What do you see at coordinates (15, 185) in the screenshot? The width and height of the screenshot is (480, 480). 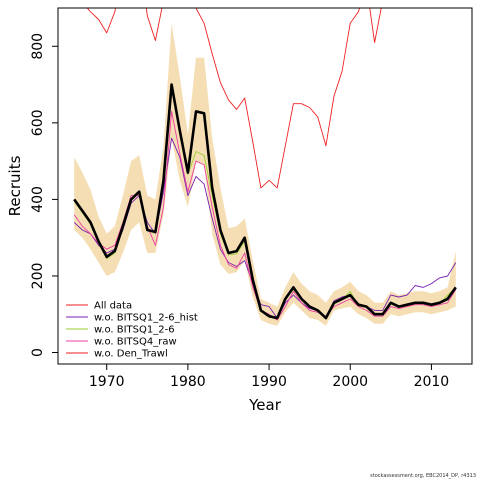 I see `y-axis-label: Recruits` at bounding box center [15, 185].